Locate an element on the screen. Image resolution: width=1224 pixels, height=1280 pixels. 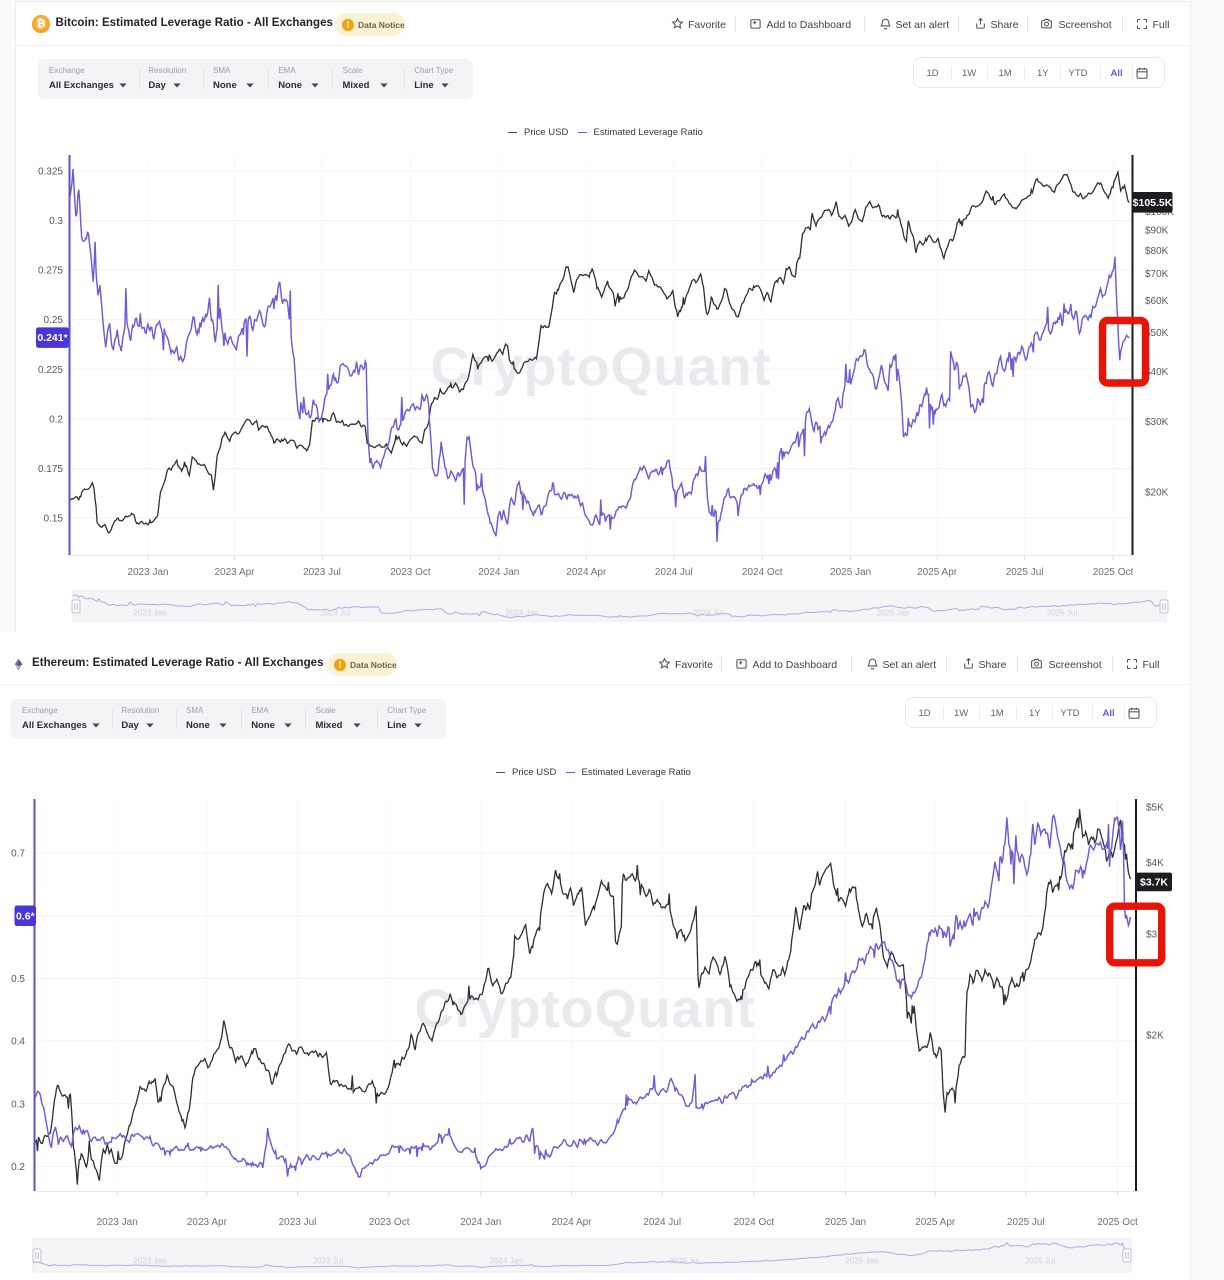
svg-text: 0.325 is located at coordinates (50, 172).